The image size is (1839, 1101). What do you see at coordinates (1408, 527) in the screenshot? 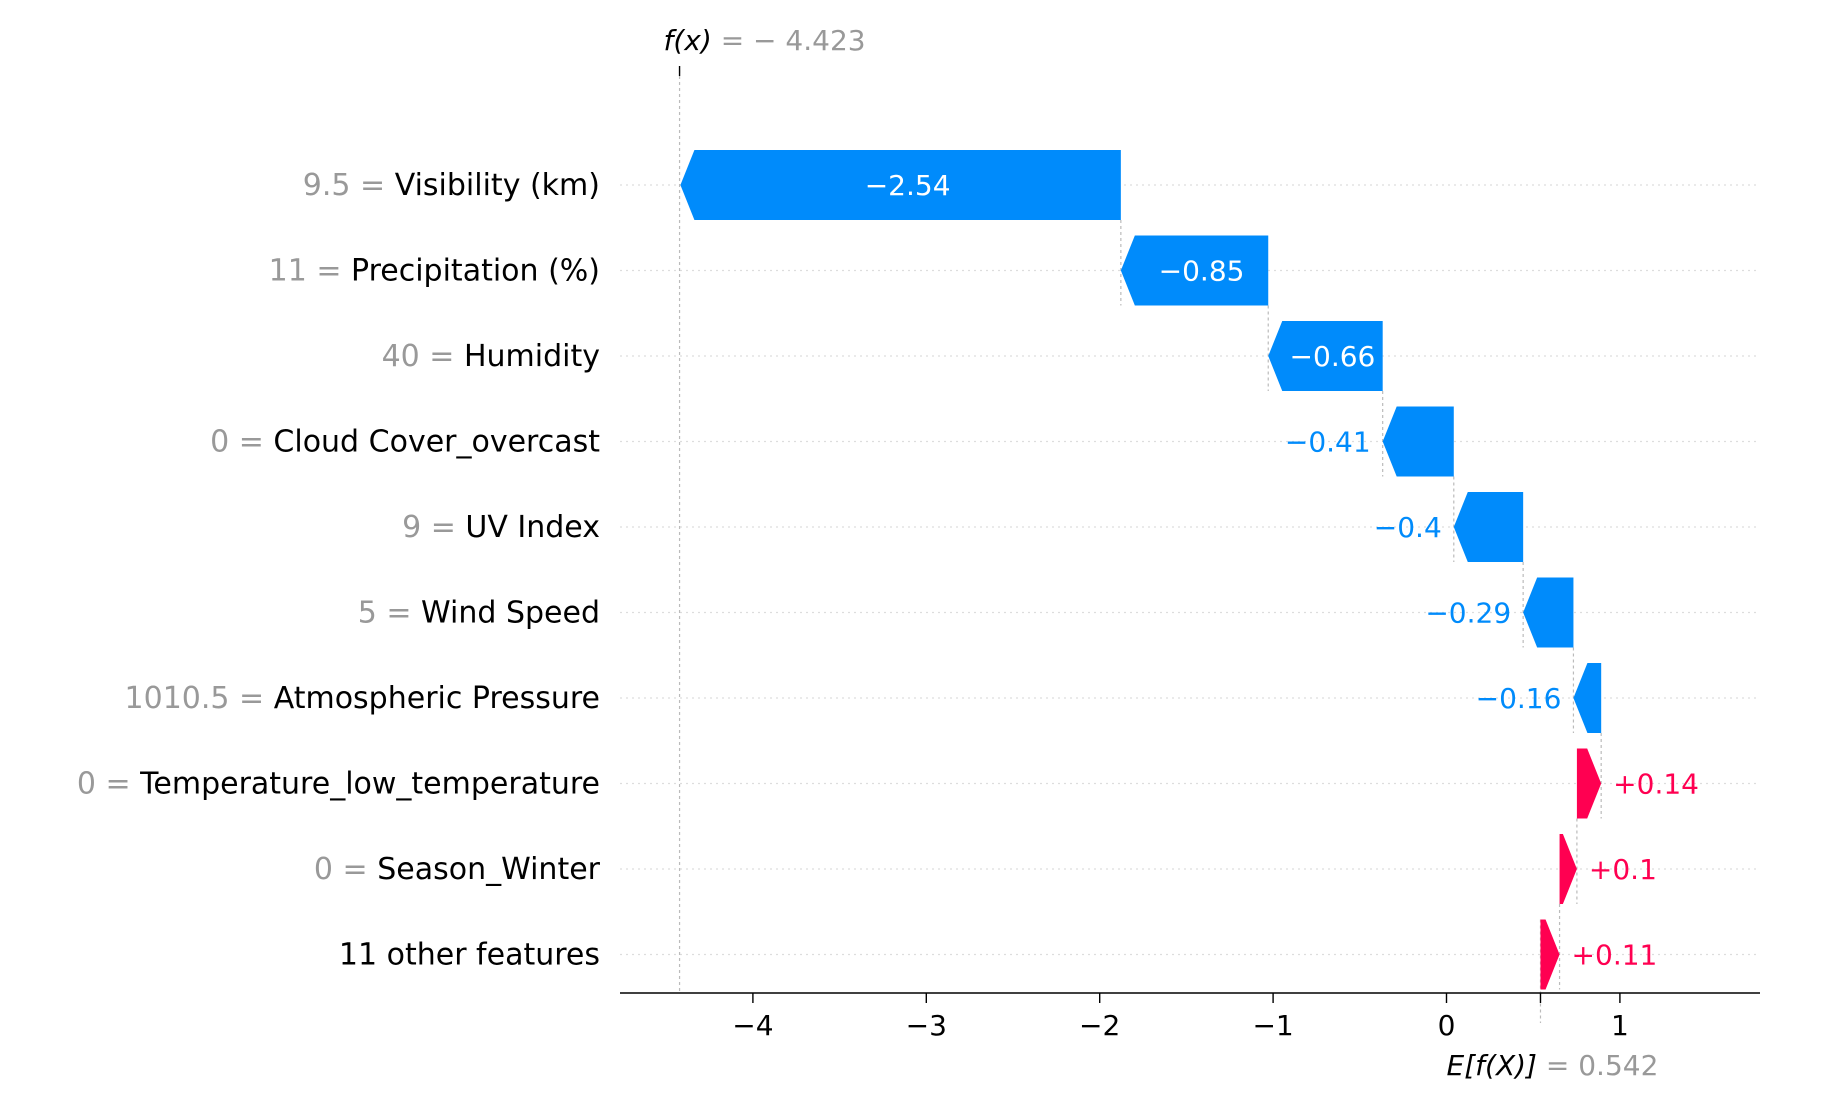
I see `shap-value-label: −0.4` at bounding box center [1408, 527].